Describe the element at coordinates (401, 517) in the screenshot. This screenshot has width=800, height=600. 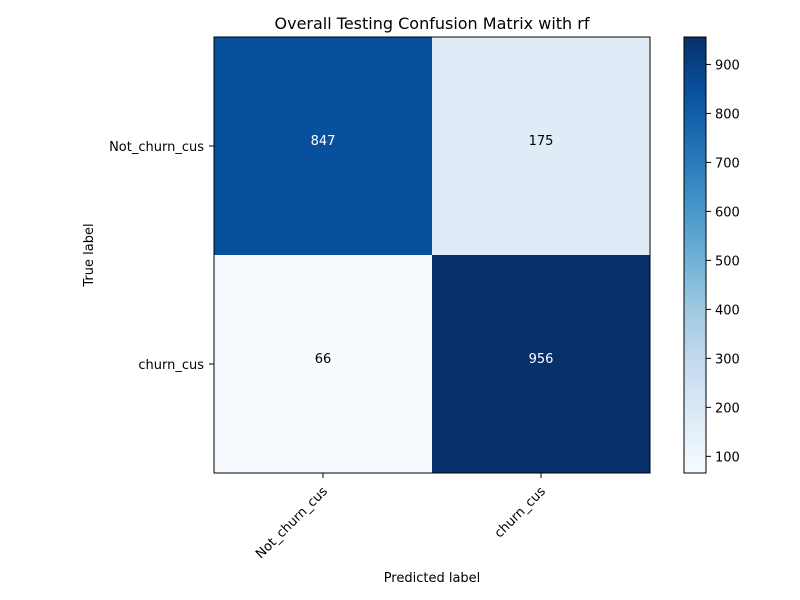
I see `x-axis-ticks: Not_churn_cus churn_cus` at that location.